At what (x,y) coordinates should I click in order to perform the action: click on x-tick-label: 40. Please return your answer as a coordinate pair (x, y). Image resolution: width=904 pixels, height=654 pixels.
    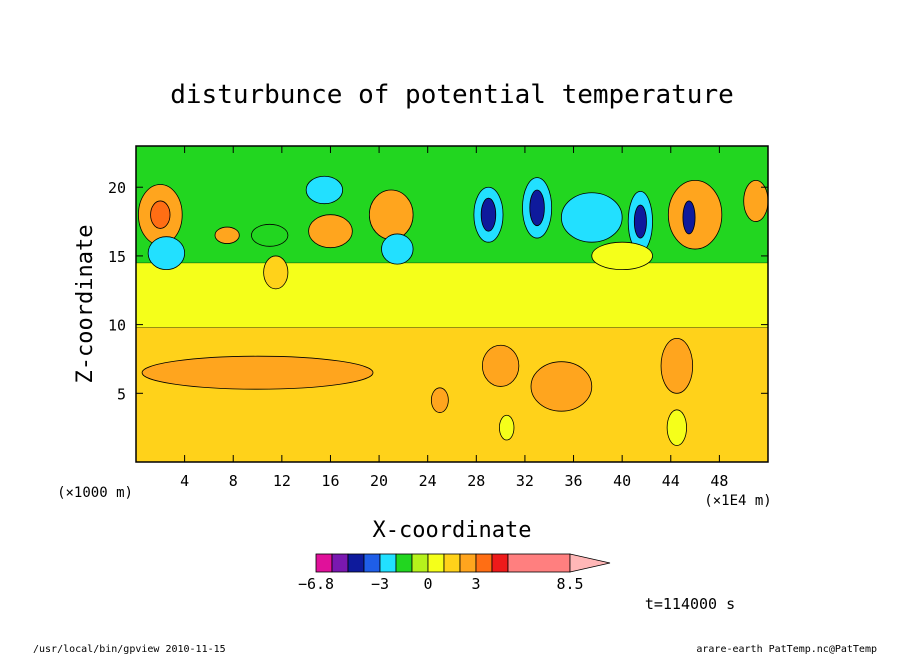
    Looking at the image, I should click on (622, 481).